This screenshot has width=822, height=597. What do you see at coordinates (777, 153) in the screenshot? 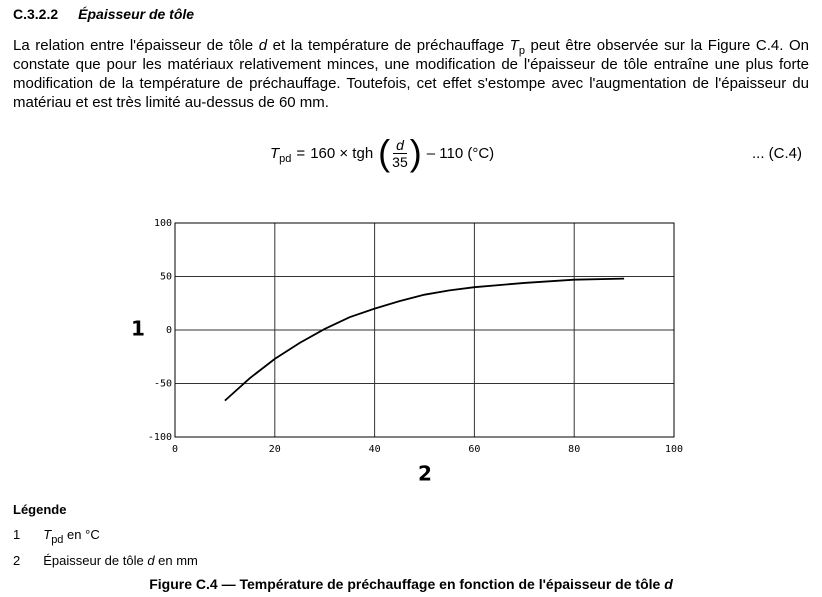
I see `reference: ... (C.4)` at bounding box center [777, 153].